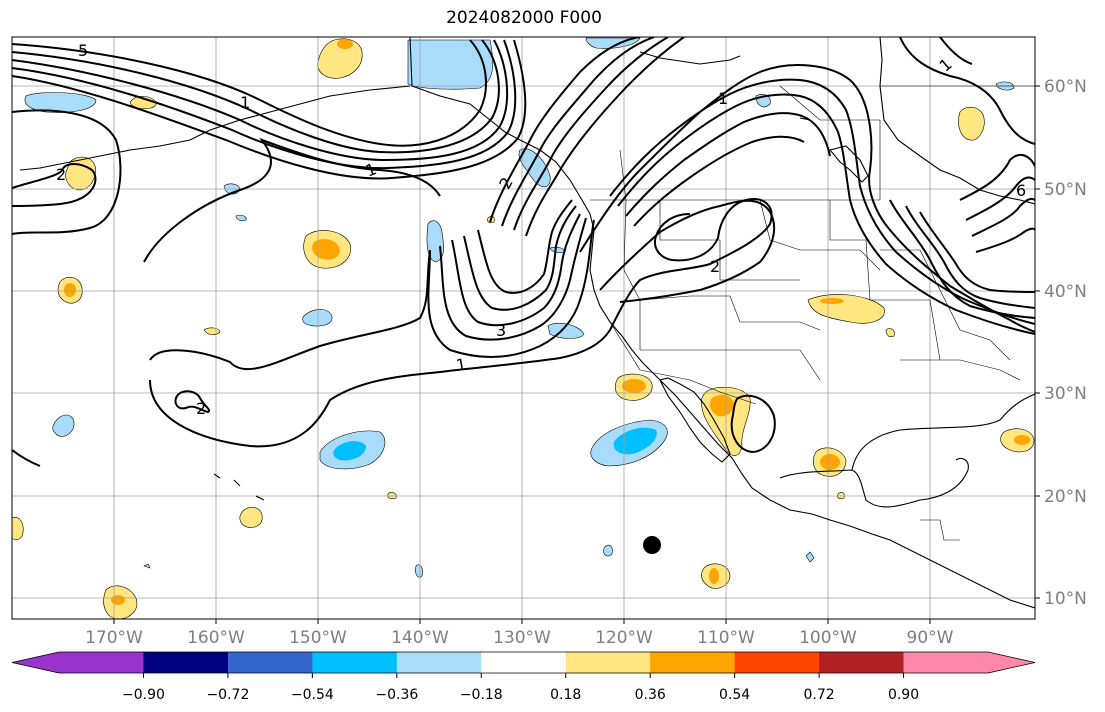  Describe the element at coordinates (1065, 394) in the screenshot. I see `lat-label: 30°N` at that location.